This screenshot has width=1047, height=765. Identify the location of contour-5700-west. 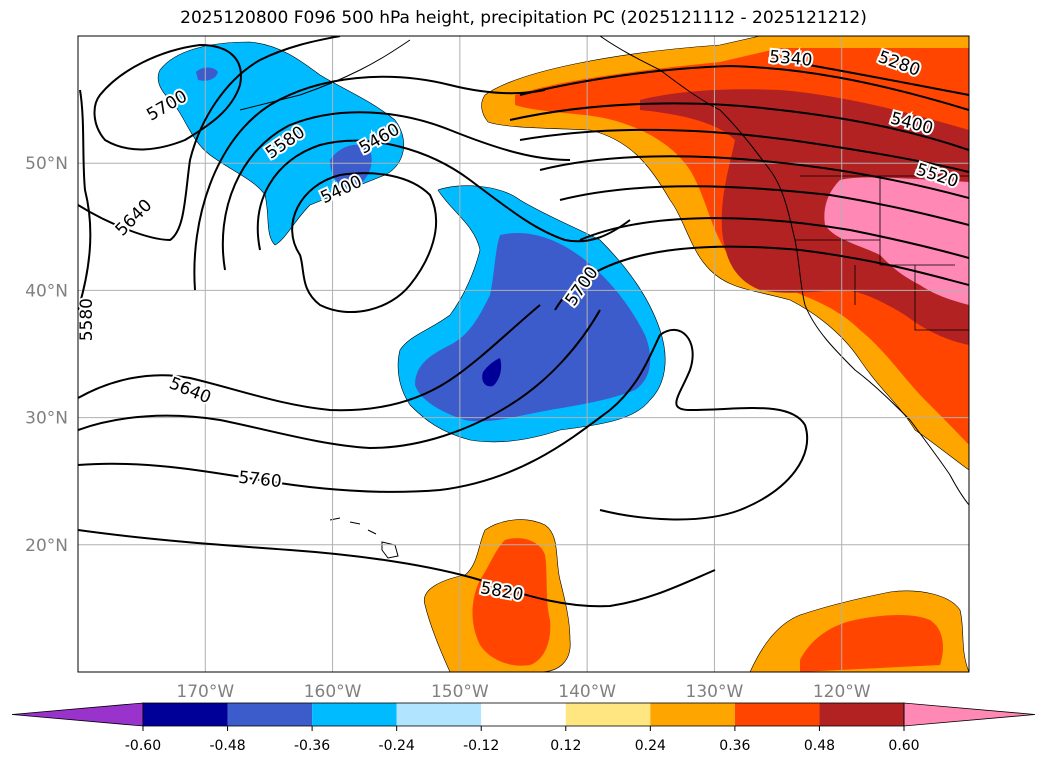
(167, 97).